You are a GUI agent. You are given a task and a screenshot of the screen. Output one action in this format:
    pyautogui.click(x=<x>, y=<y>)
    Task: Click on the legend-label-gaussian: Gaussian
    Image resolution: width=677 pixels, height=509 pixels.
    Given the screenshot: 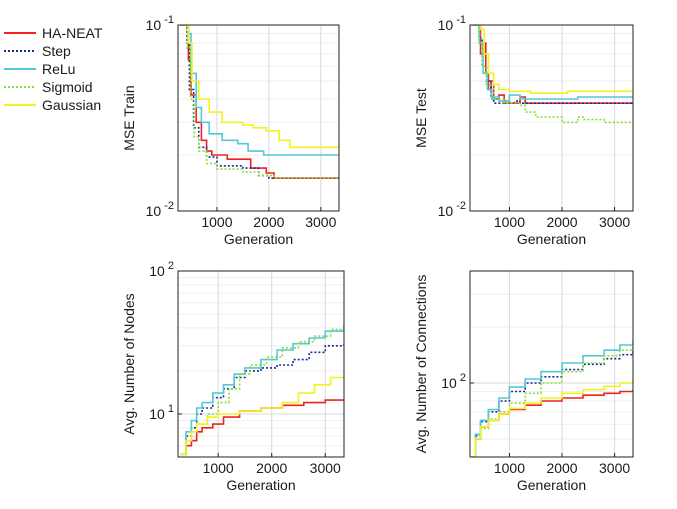 What is the action you would take?
    pyautogui.click(x=71, y=105)
    